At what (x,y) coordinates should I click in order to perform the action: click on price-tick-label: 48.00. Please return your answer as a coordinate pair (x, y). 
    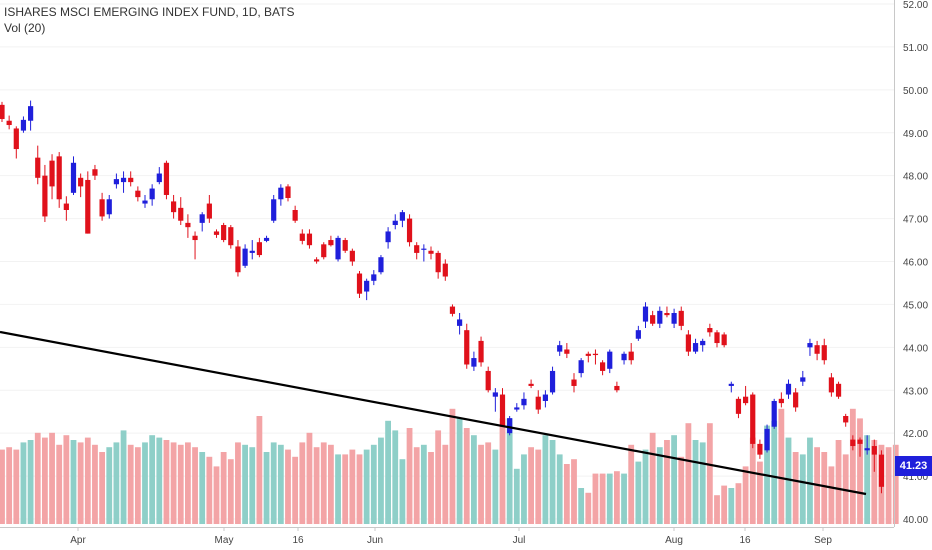
    Looking at the image, I should click on (915, 177).